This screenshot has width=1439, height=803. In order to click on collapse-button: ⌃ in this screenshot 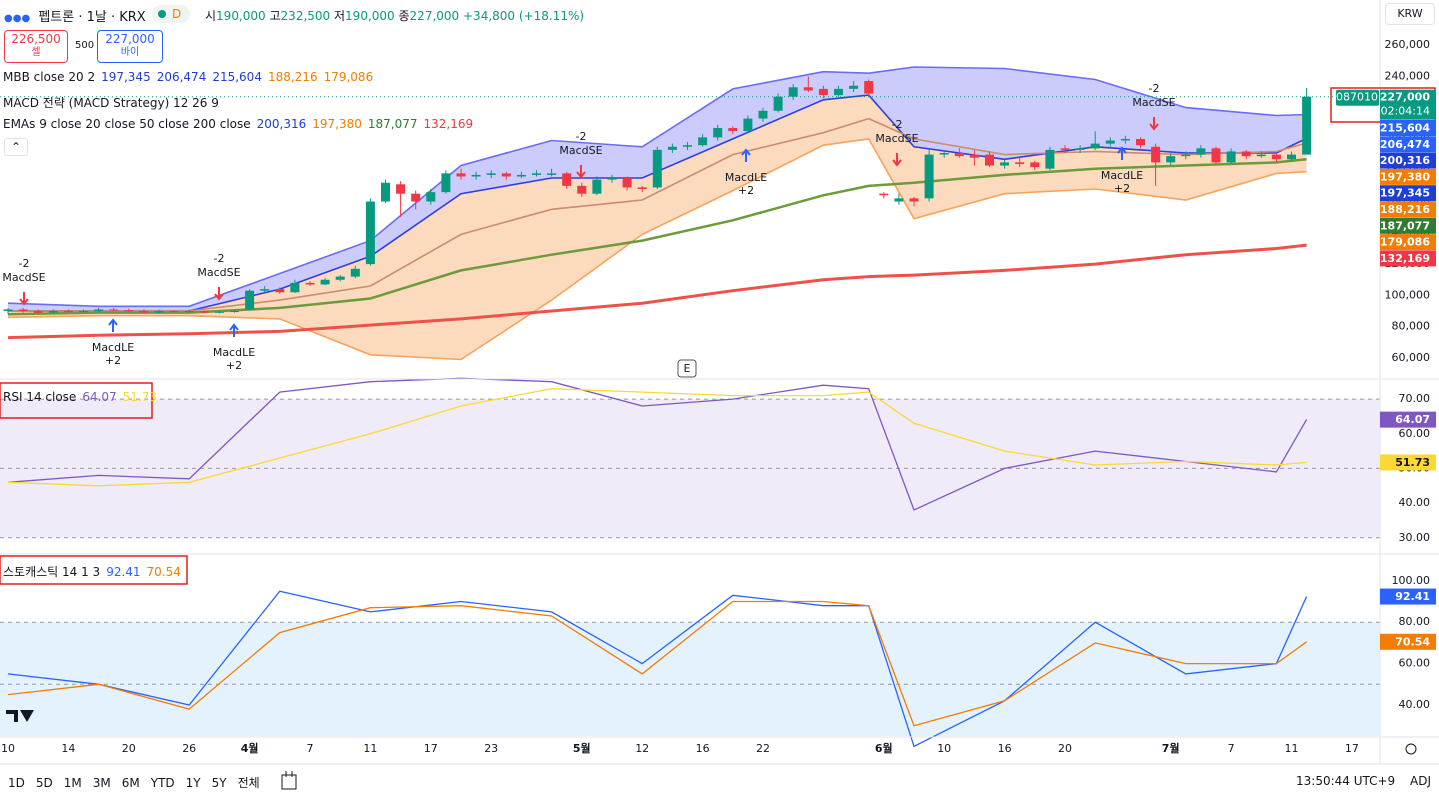, I will do `click(16, 147)`.